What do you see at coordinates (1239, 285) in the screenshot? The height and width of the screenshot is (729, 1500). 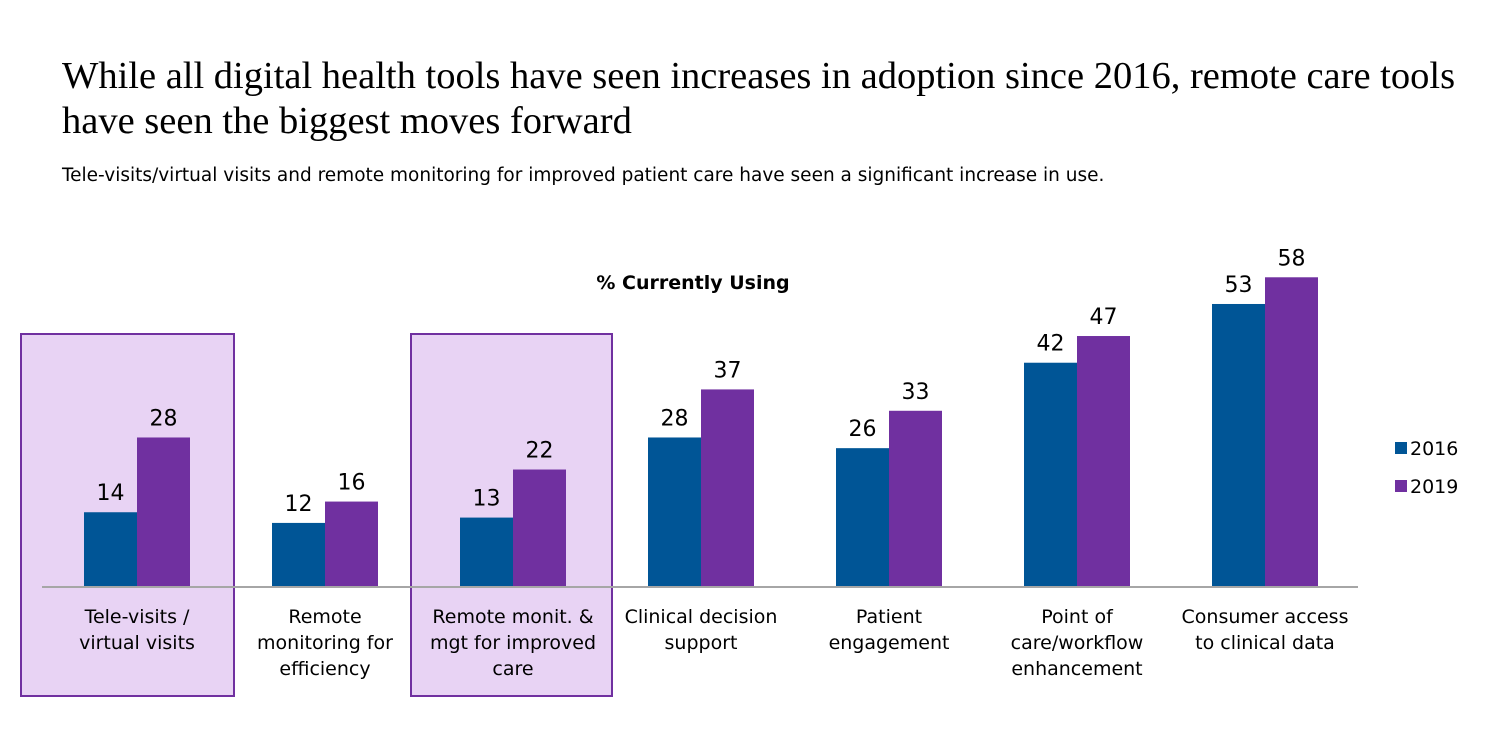 I see `data-label: 53` at bounding box center [1239, 285].